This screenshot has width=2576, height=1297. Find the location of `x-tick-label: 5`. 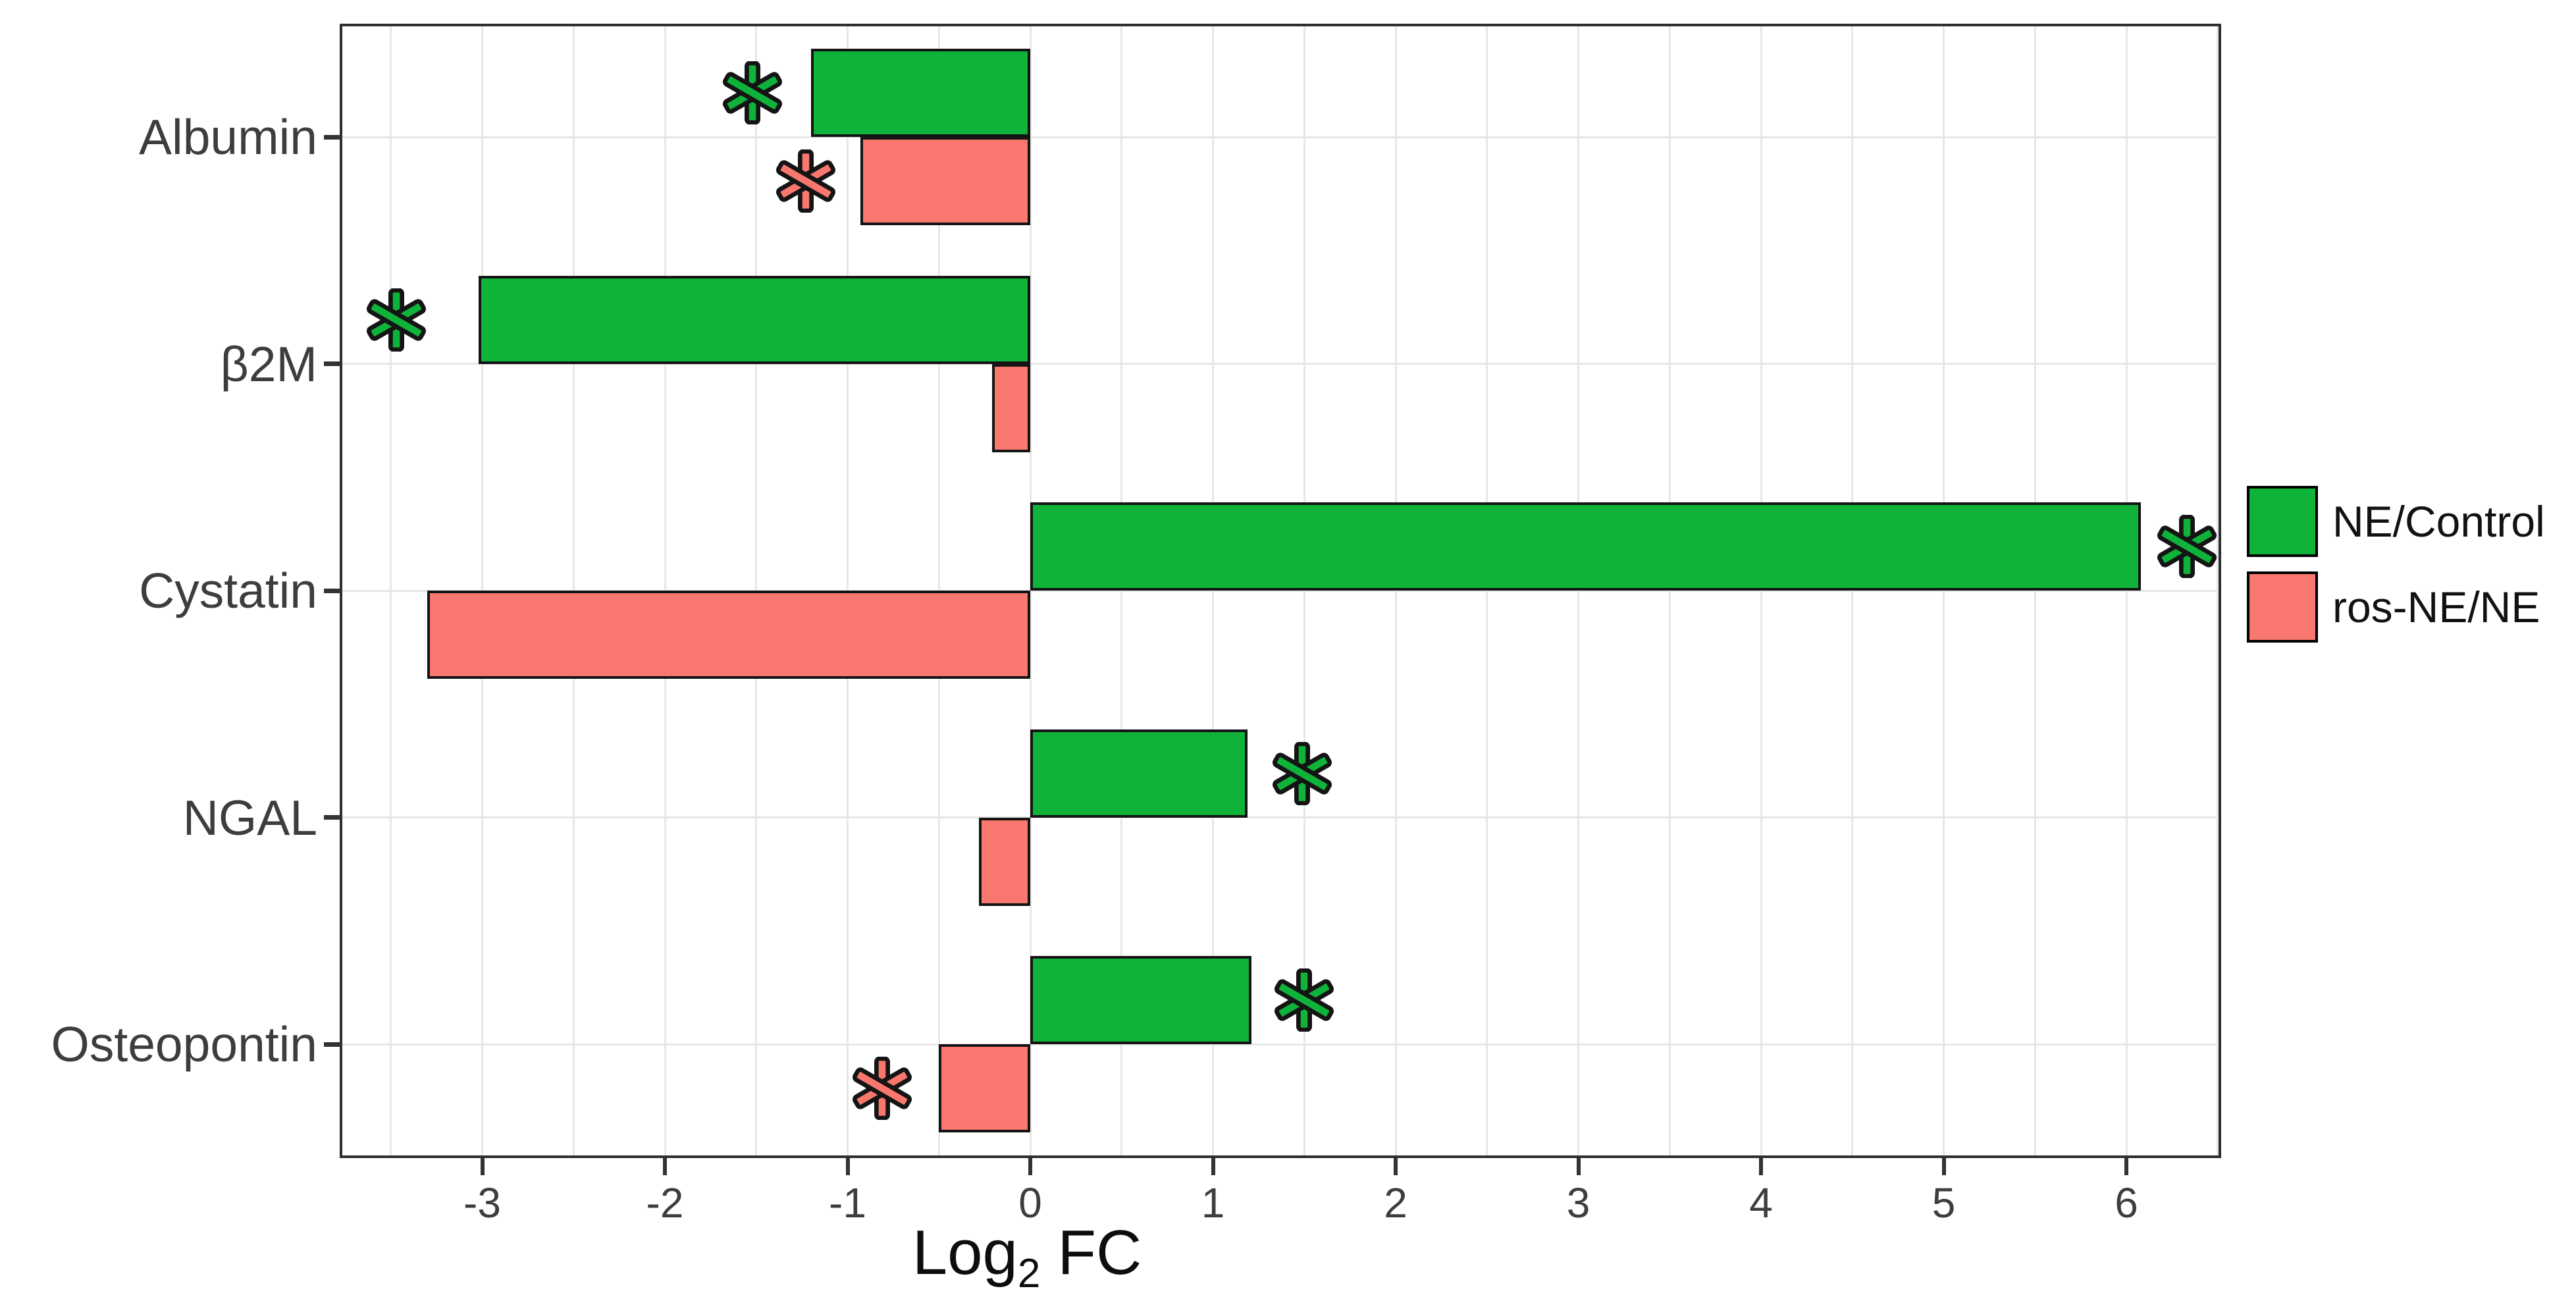

x-tick-label: 5 is located at coordinates (1944, 1203).